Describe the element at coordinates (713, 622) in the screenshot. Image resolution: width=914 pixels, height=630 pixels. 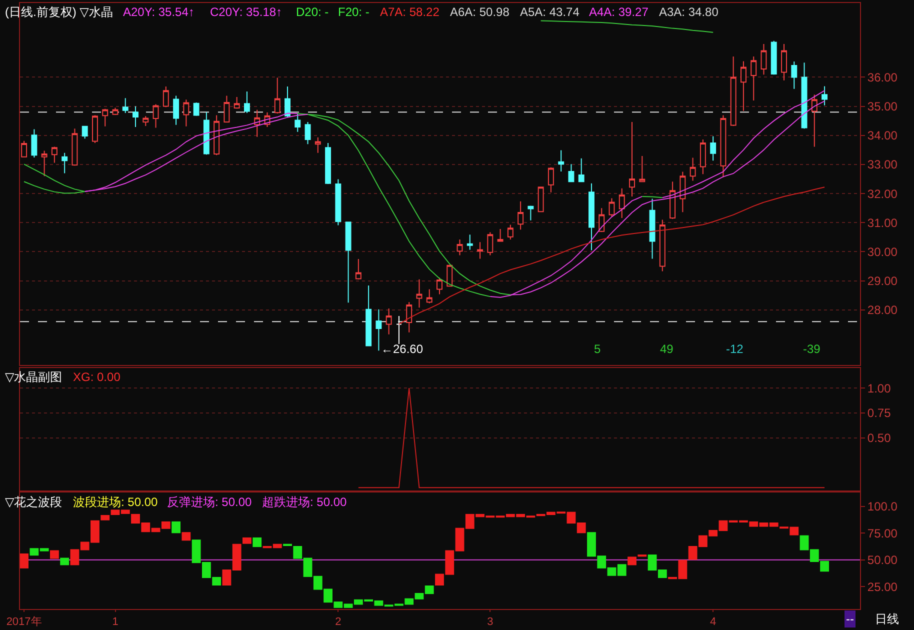
I see `x-tick-label: 4` at that location.